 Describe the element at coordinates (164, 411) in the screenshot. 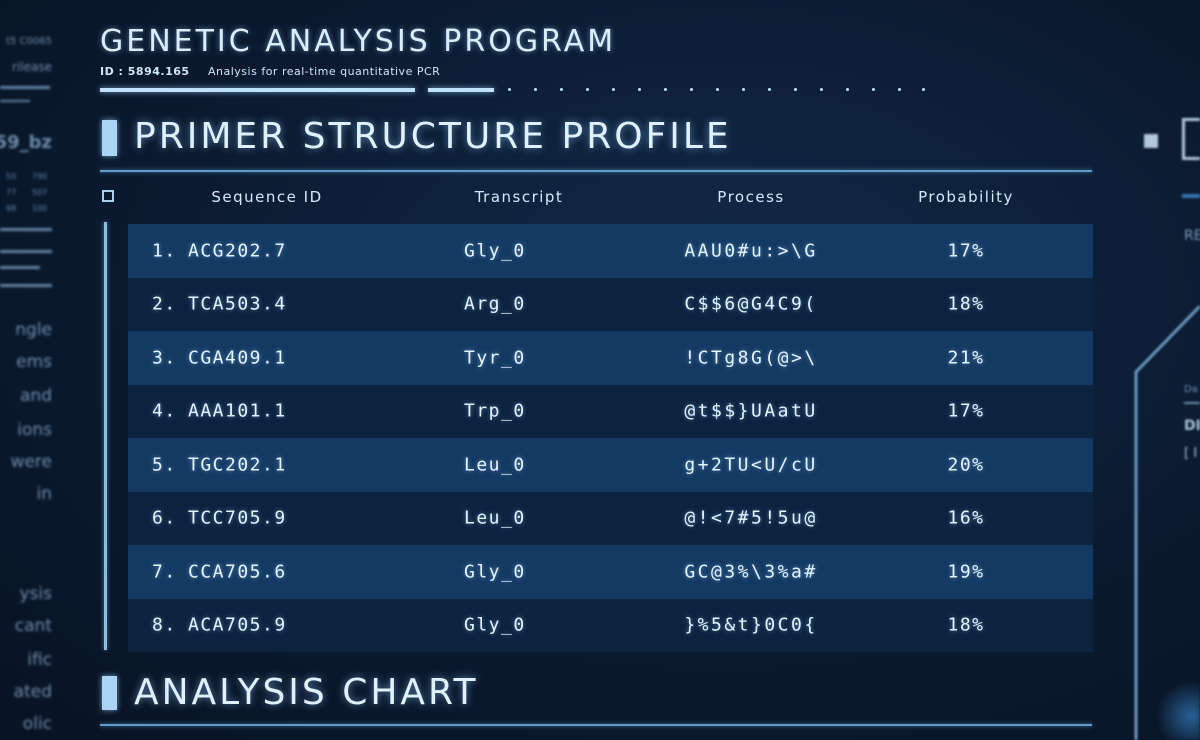

I see `row-index: 4.` at that location.